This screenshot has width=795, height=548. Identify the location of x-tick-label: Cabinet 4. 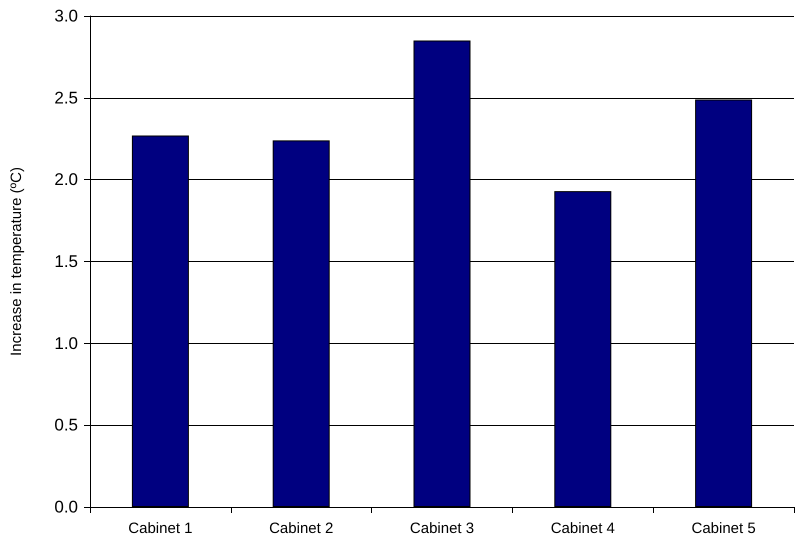
(582, 528).